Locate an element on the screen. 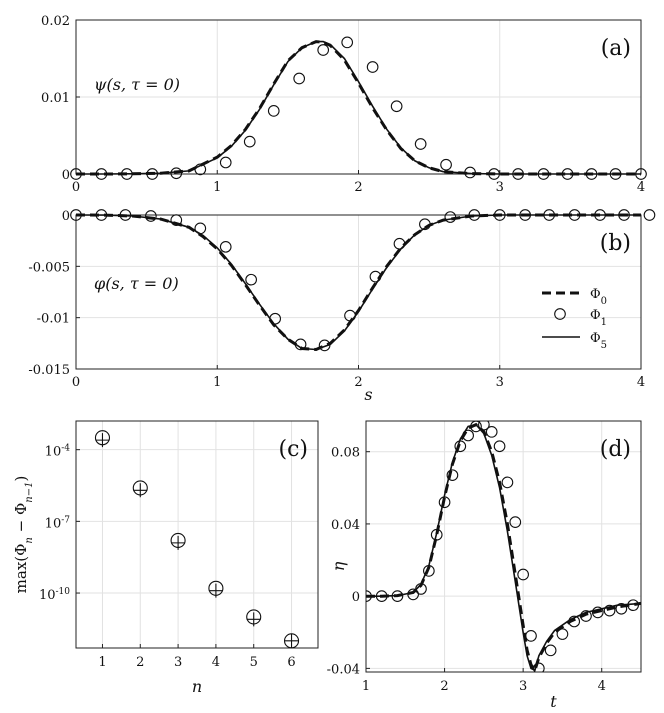 Image resolution: width=664 pixels, height=713 pixels. curve-annotation: ψ(s, τ = 0) is located at coordinates (137, 84).